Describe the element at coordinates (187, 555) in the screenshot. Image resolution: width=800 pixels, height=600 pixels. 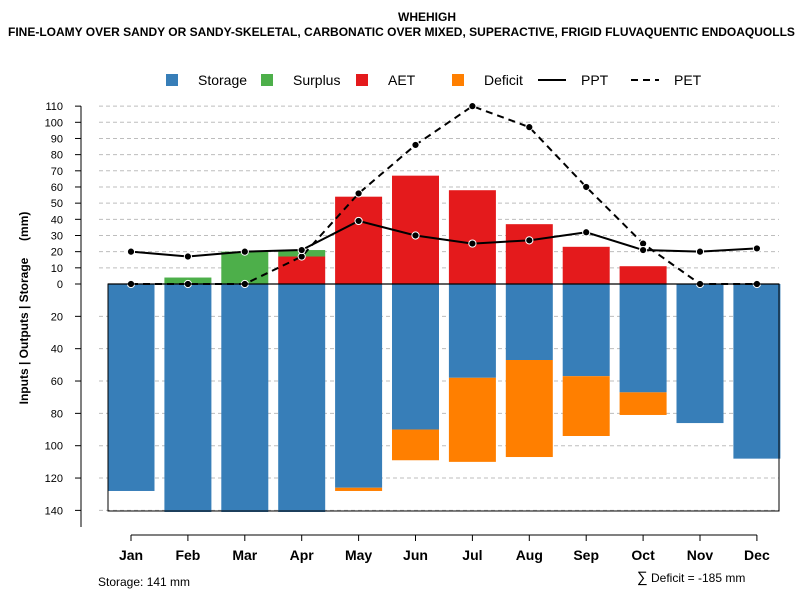
I see `x-tick-label: Feb` at that location.